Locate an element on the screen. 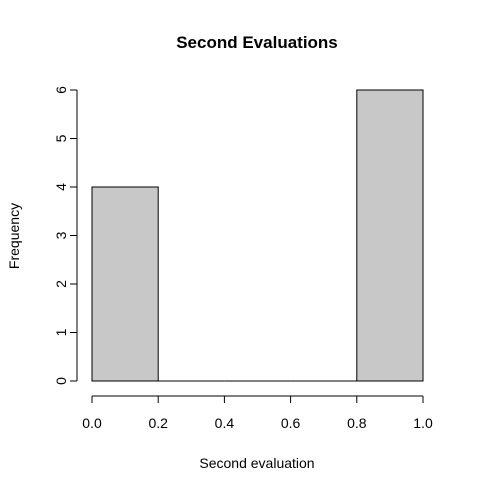  y-tick-label: 3 is located at coordinates (61, 235).